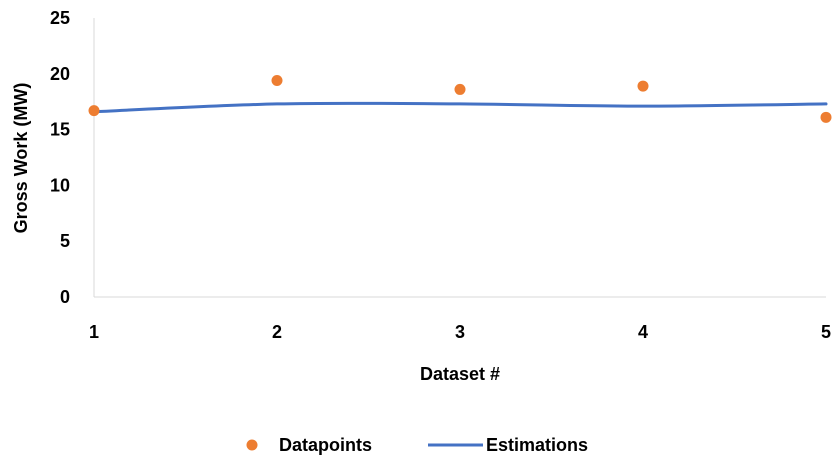  I want to click on x-tick-label: 3, so click(460, 332).